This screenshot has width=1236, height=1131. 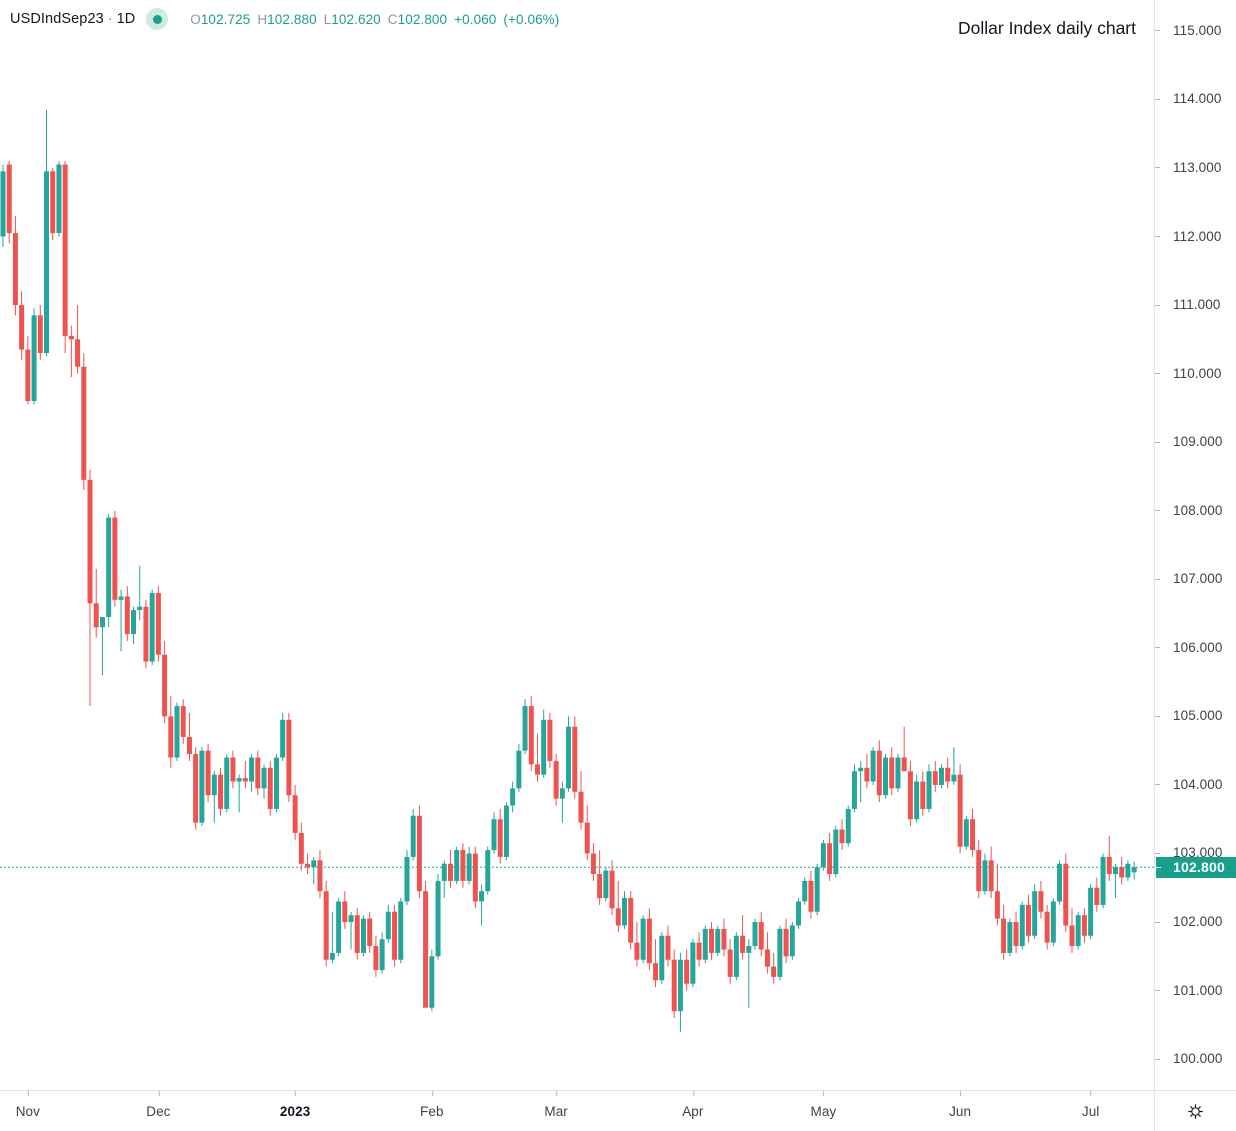 What do you see at coordinates (1047, 28) in the screenshot?
I see `page-title: Dollar Index daily chart` at bounding box center [1047, 28].